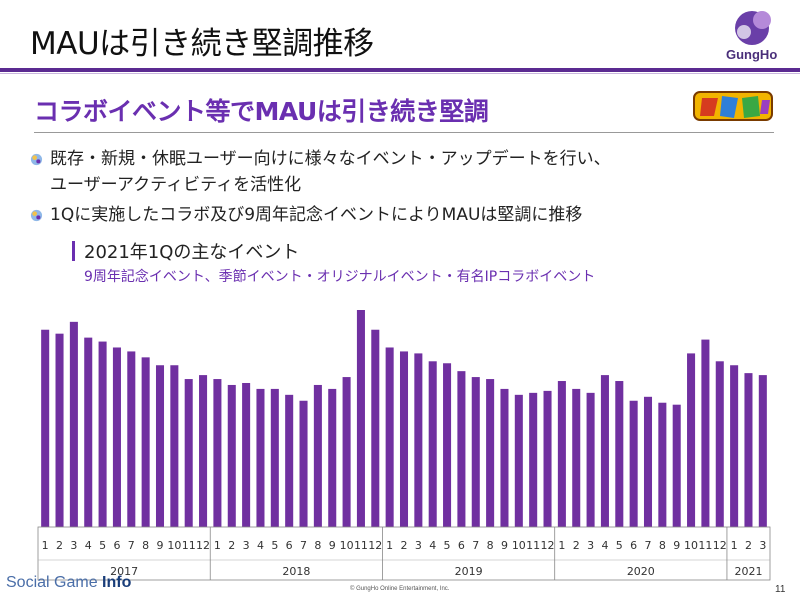  I want to click on tick-label-21: 9, so click(332, 545).